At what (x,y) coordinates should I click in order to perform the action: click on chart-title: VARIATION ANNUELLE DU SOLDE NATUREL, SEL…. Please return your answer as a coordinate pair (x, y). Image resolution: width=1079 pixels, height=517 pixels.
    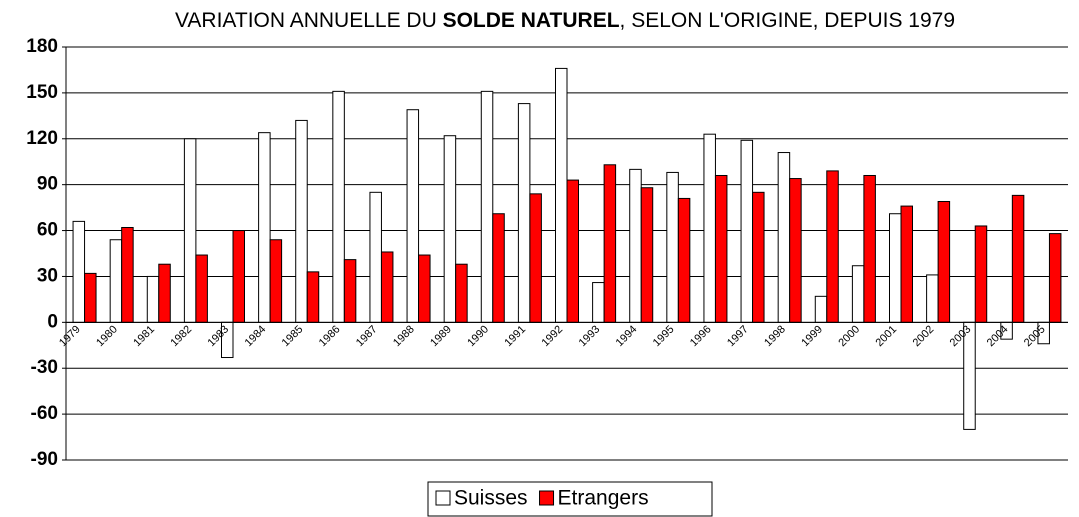
    Looking at the image, I should click on (565, 20).